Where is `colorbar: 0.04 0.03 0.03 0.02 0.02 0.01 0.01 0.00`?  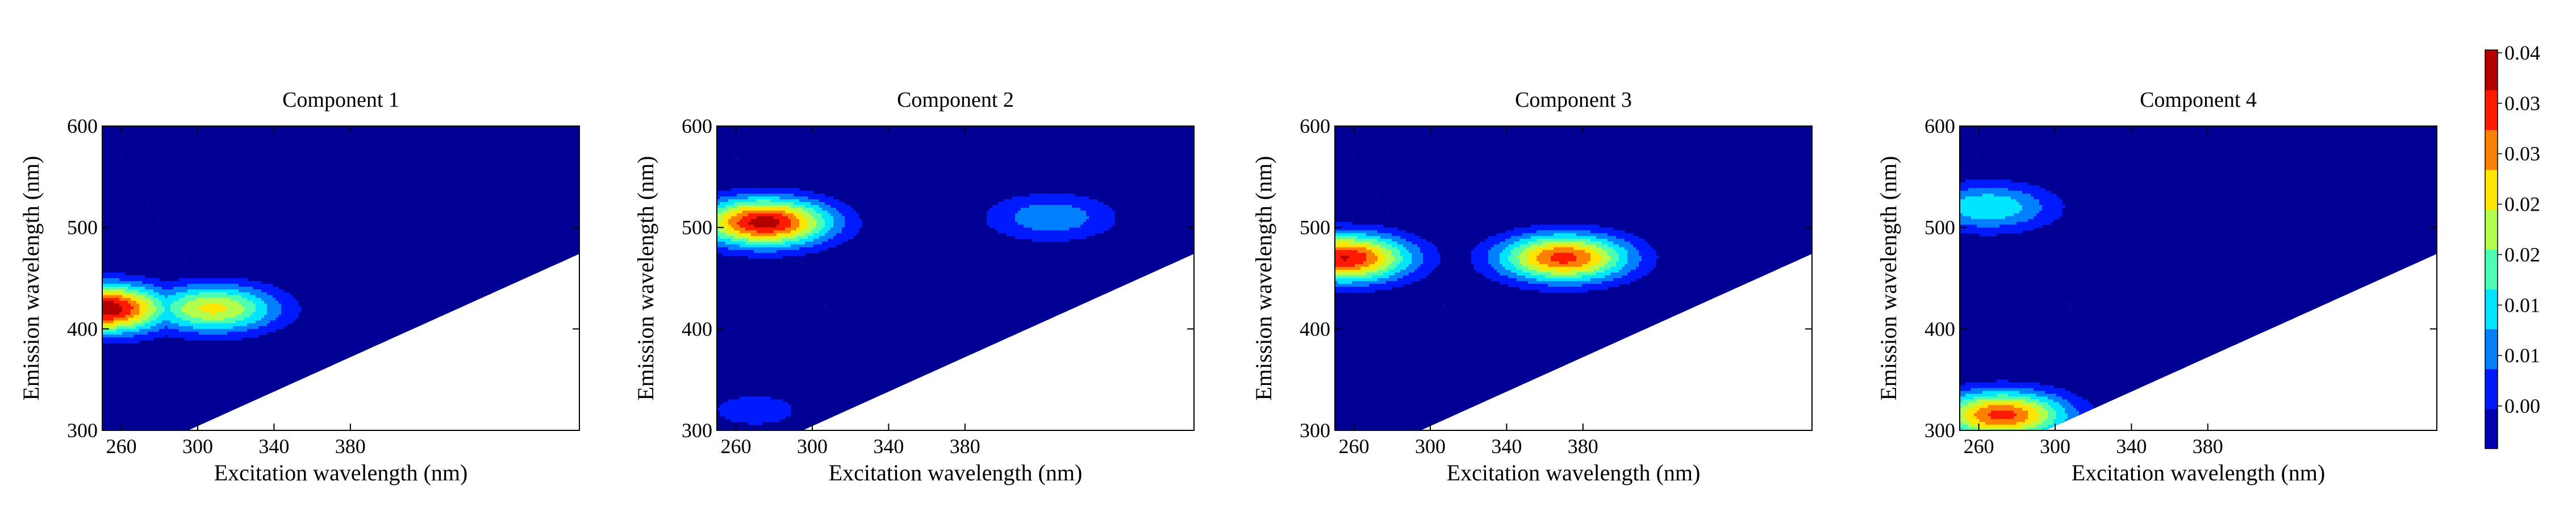
colorbar: 0.04 0.03 0.03 0.02 0.02 0.01 0.01 0.00 is located at coordinates (2513, 245).